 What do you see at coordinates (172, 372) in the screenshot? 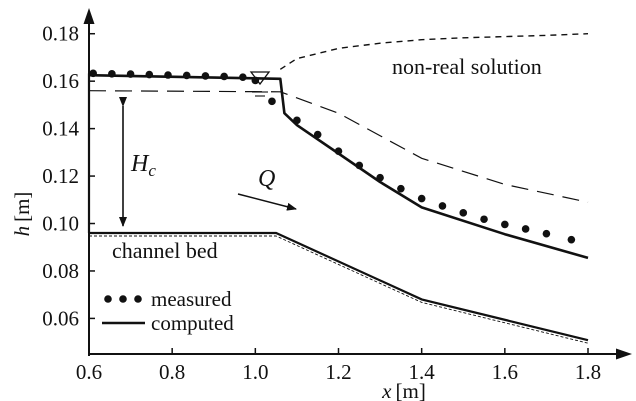
I see `x-tick-label: 0.8` at bounding box center [172, 372].